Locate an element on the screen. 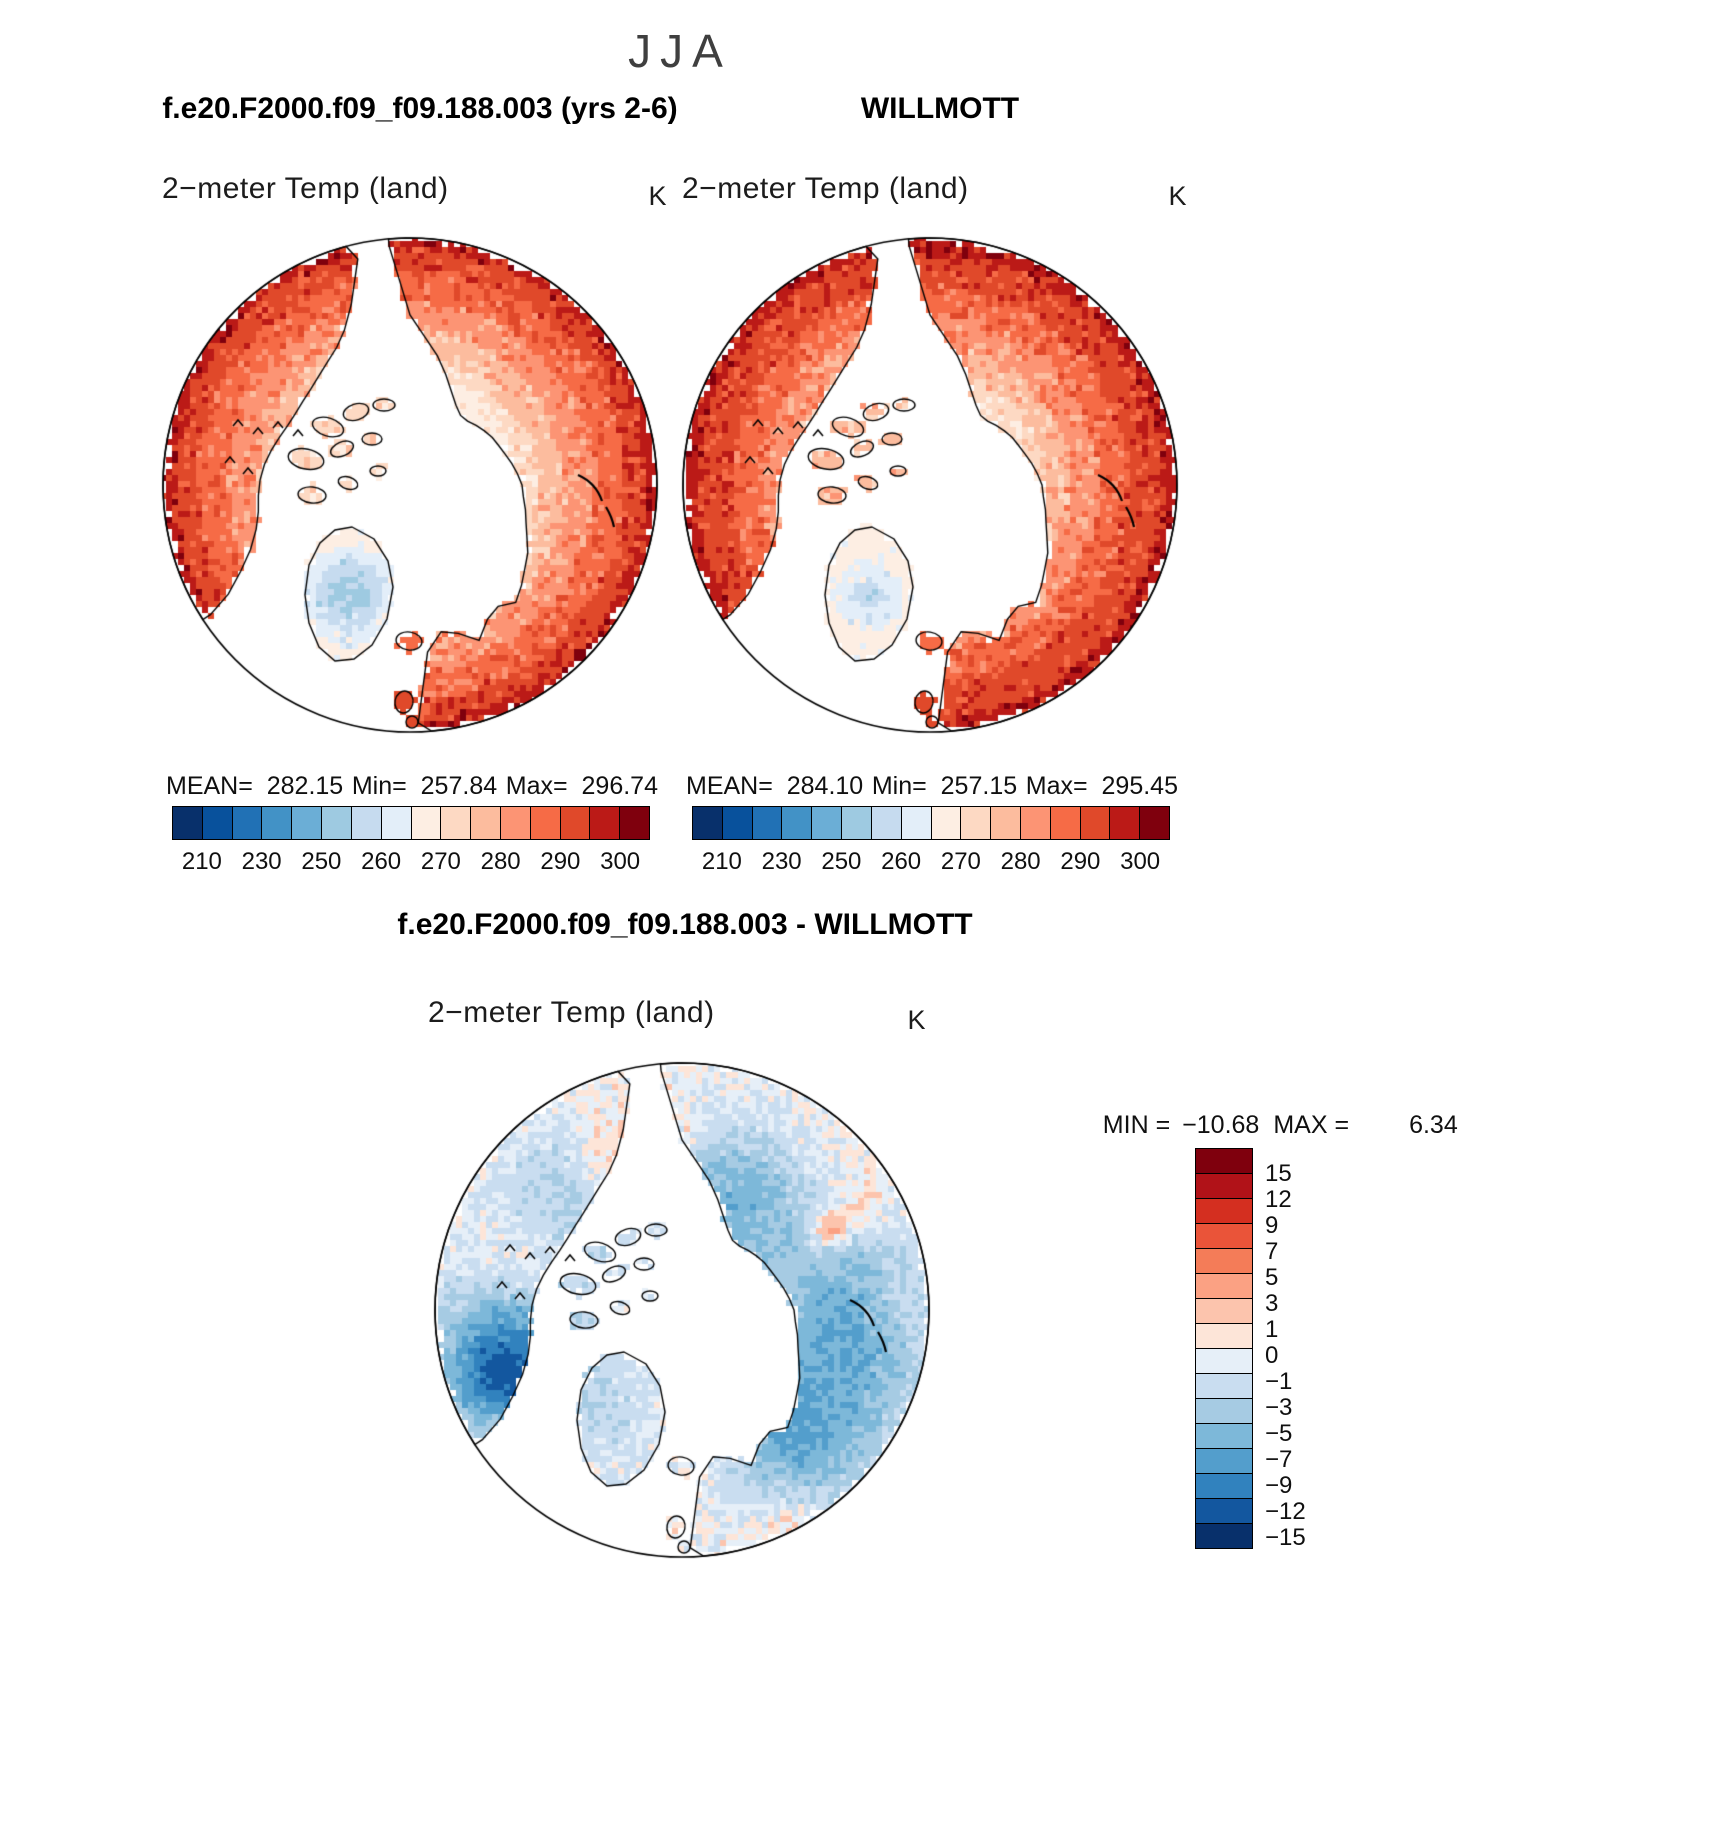  left-temp-colorbar: 210 230 250 260 270 280 290 300 is located at coordinates (411, 840).